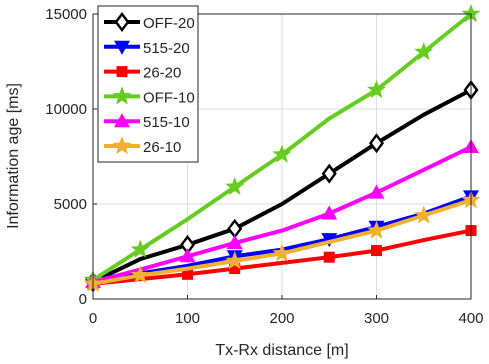 Image resolution: width=489 pixels, height=364 pixels. Describe the element at coordinates (166, 122) in the screenshot. I see `legend-label: 515-10` at that location.